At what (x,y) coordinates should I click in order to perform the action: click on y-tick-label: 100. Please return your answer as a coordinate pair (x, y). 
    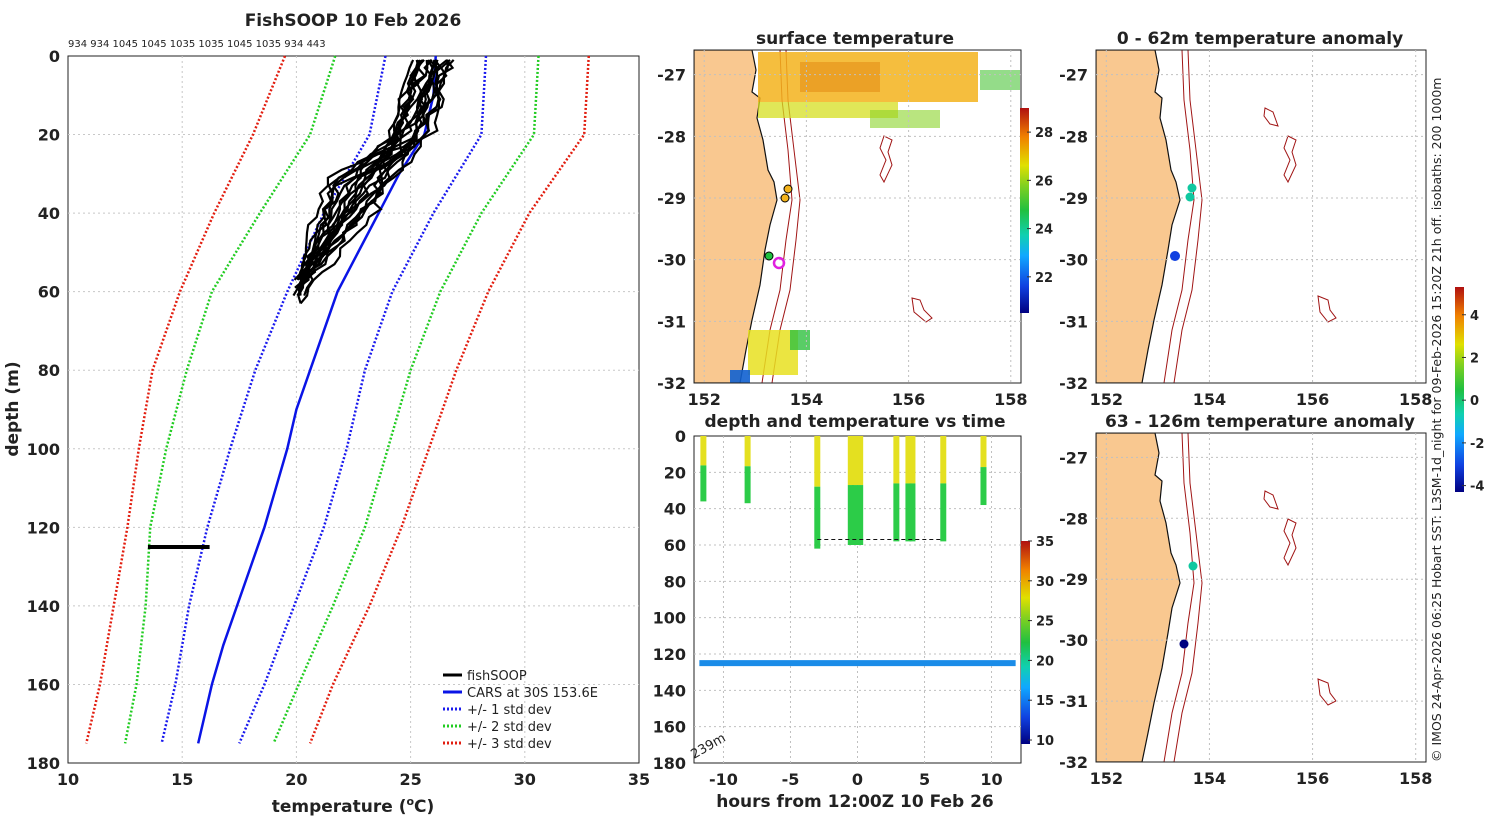
    Looking at the image, I should click on (43, 449).